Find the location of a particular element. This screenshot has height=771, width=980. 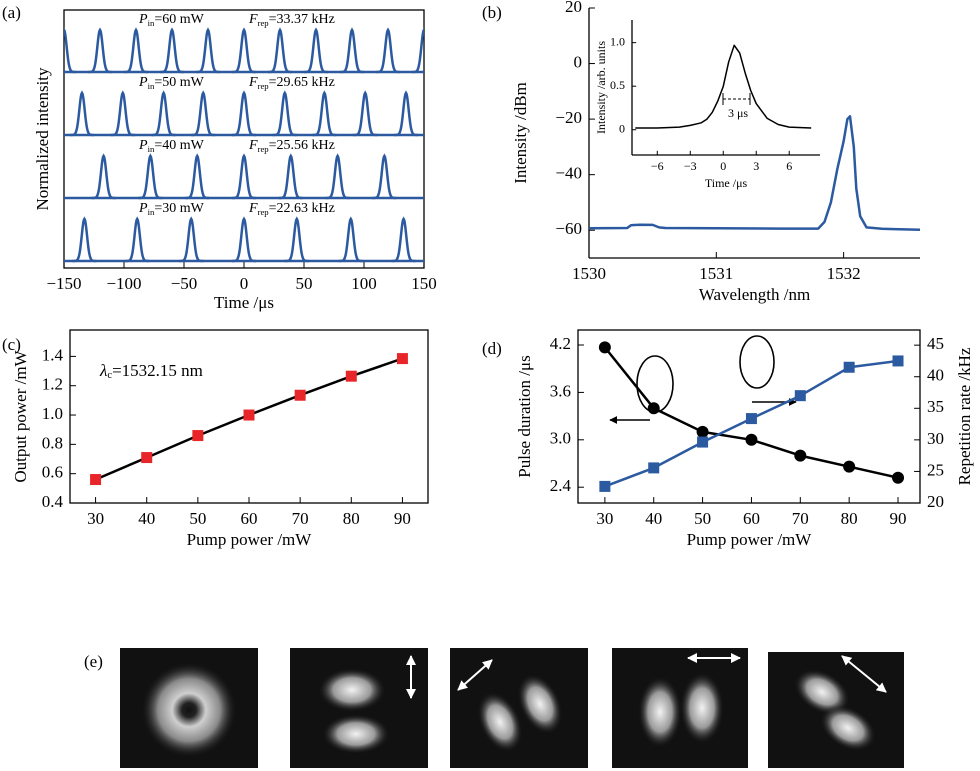

x-tick-label: −3 is located at coordinates (690, 166).